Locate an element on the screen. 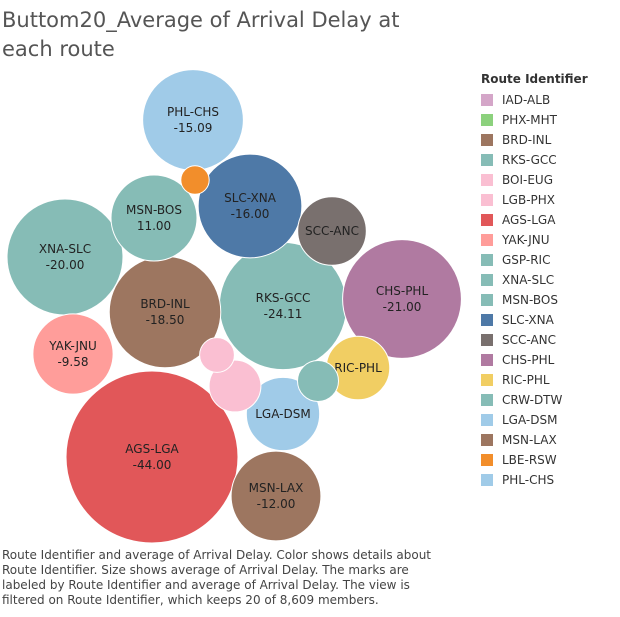  legend-label: RIC-PHL is located at coordinates (526, 380).